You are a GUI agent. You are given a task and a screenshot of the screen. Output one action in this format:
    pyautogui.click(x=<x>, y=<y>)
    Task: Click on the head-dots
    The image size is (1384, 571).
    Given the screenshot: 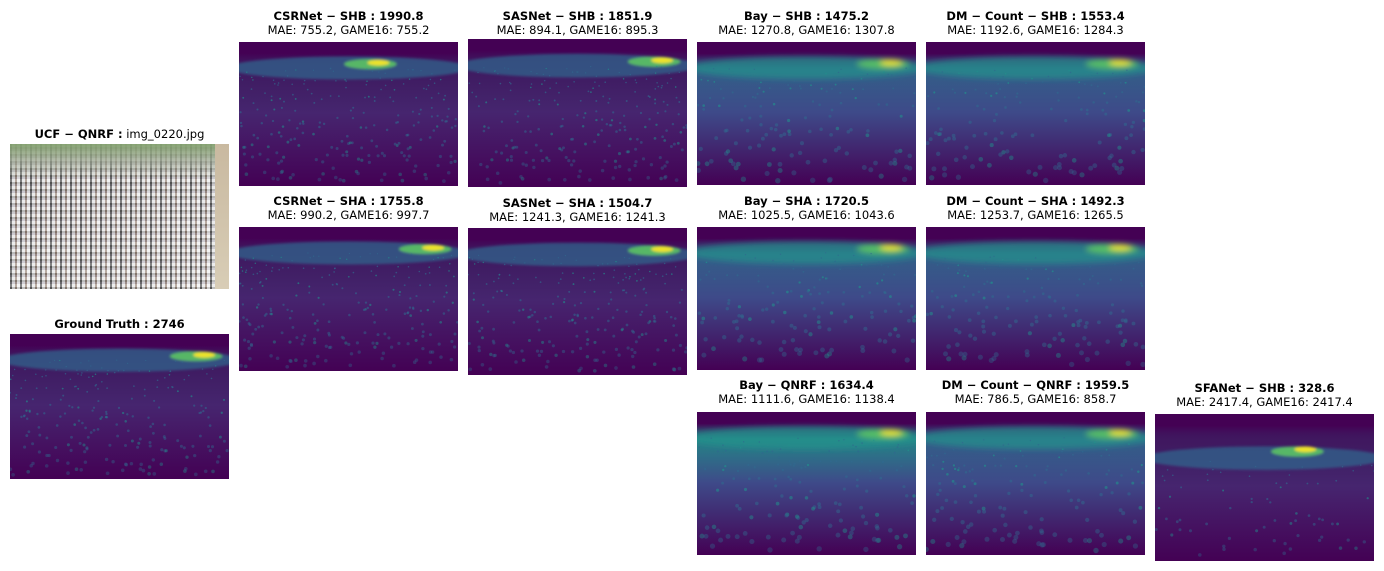 What is the action you would take?
    pyautogui.click(x=577, y=125)
    